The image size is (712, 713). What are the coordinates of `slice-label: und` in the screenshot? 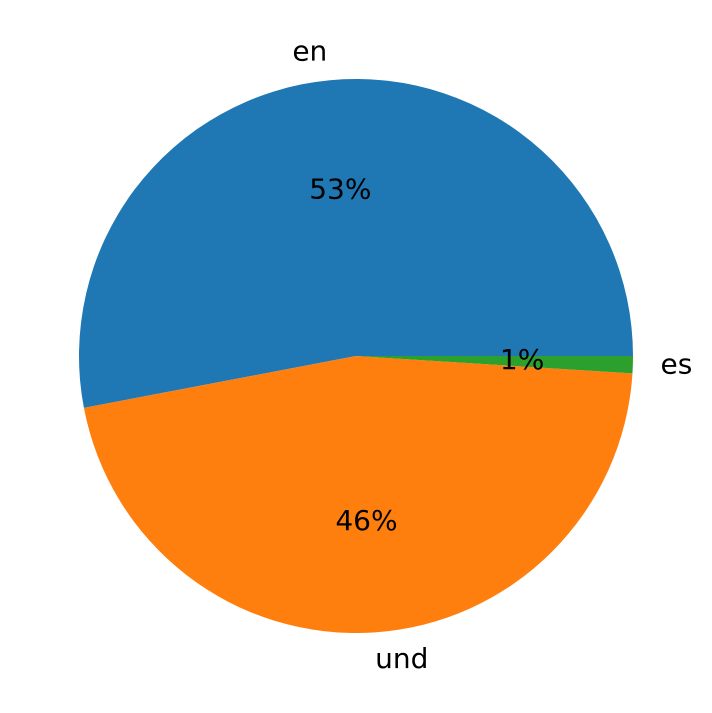 It's located at (401, 658).